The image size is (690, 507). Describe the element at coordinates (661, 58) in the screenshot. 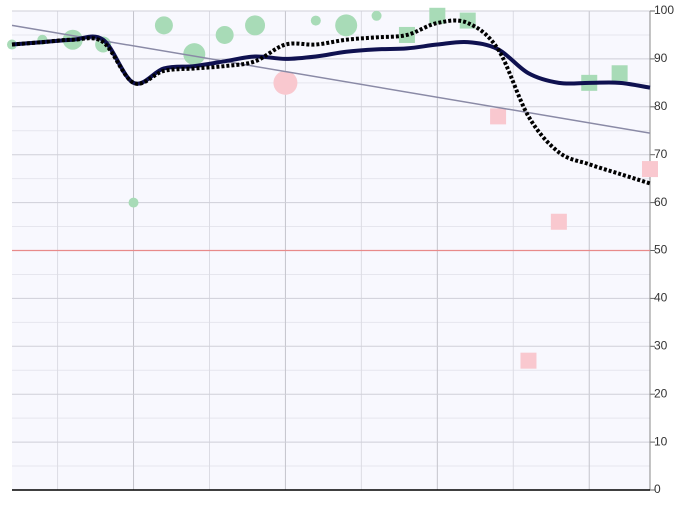

I see `y-tick-label: 90` at that location.